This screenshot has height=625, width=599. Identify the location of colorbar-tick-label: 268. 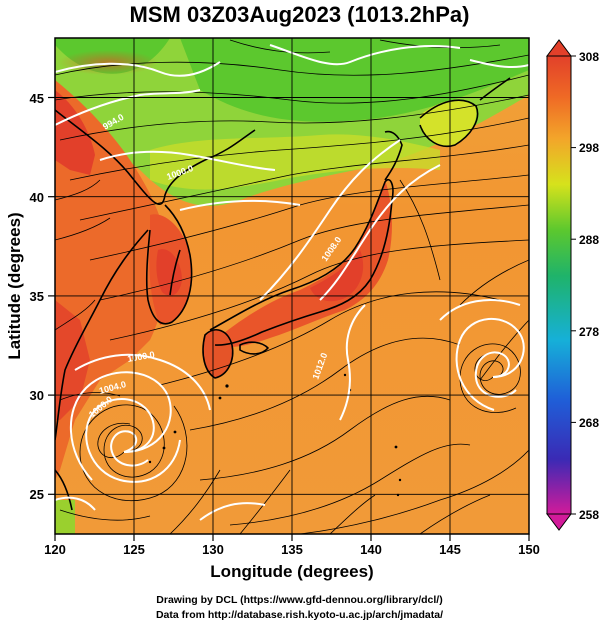
(589, 423).